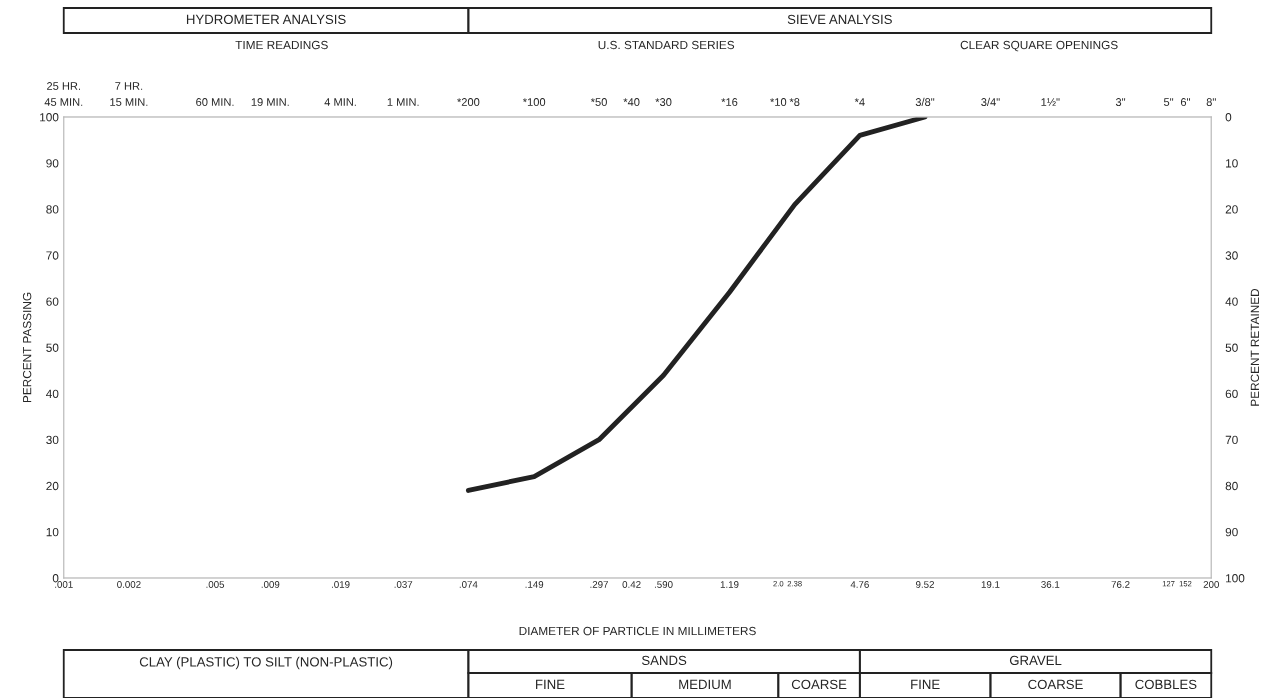  What do you see at coordinates (990, 584) in the screenshot?
I see `x-tick-label: 19.1` at bounding box center [990, 584].